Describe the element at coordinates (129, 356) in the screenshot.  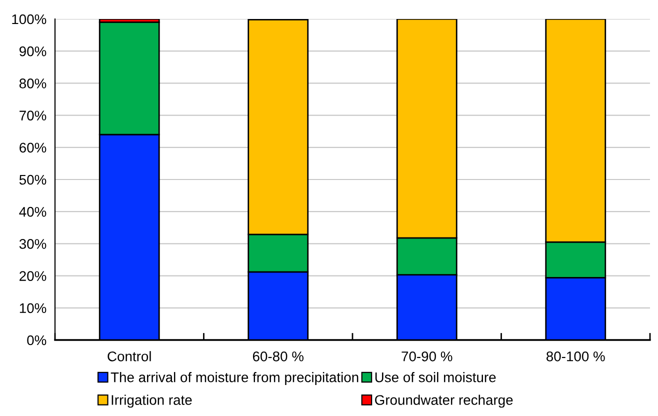
I see `x-tick-label: Control` at that location.